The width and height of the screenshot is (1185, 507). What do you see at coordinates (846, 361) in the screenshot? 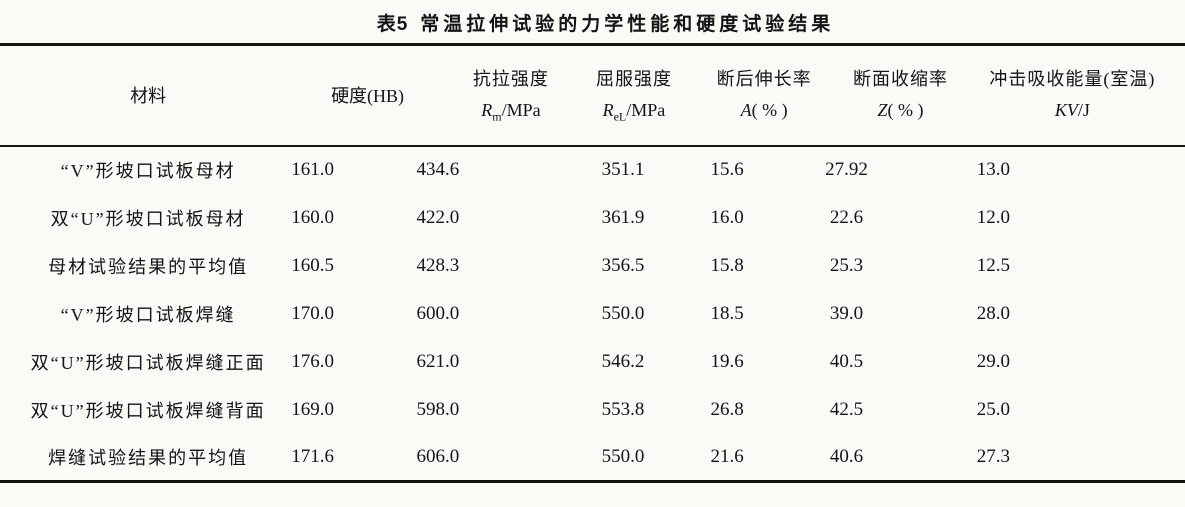
I see `cell-value: 40.5` at bounding box center [846, 361].